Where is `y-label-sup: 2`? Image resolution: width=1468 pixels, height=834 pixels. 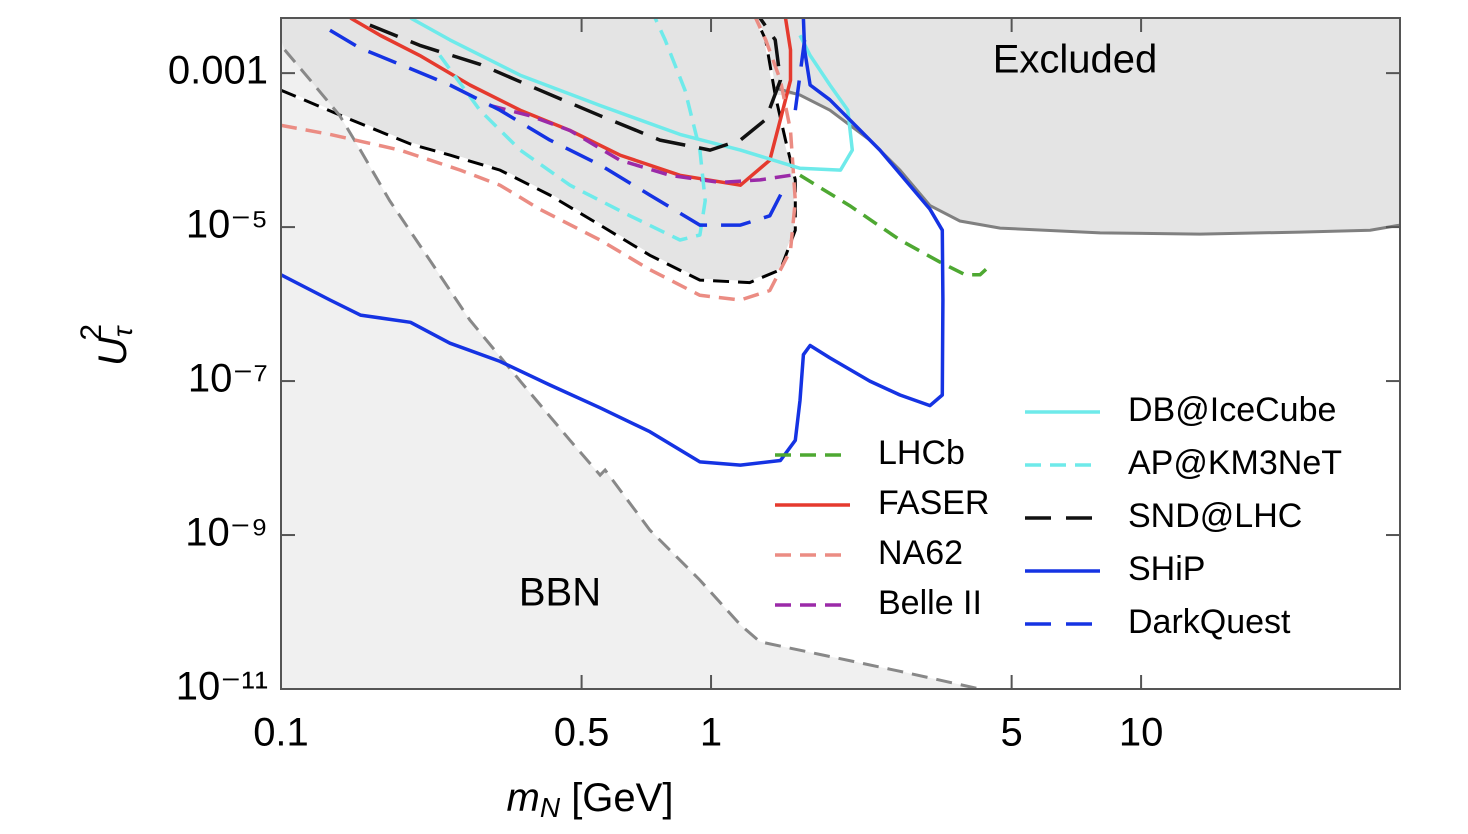 y-label-sup: 2 is located at coordinates (91, 332).